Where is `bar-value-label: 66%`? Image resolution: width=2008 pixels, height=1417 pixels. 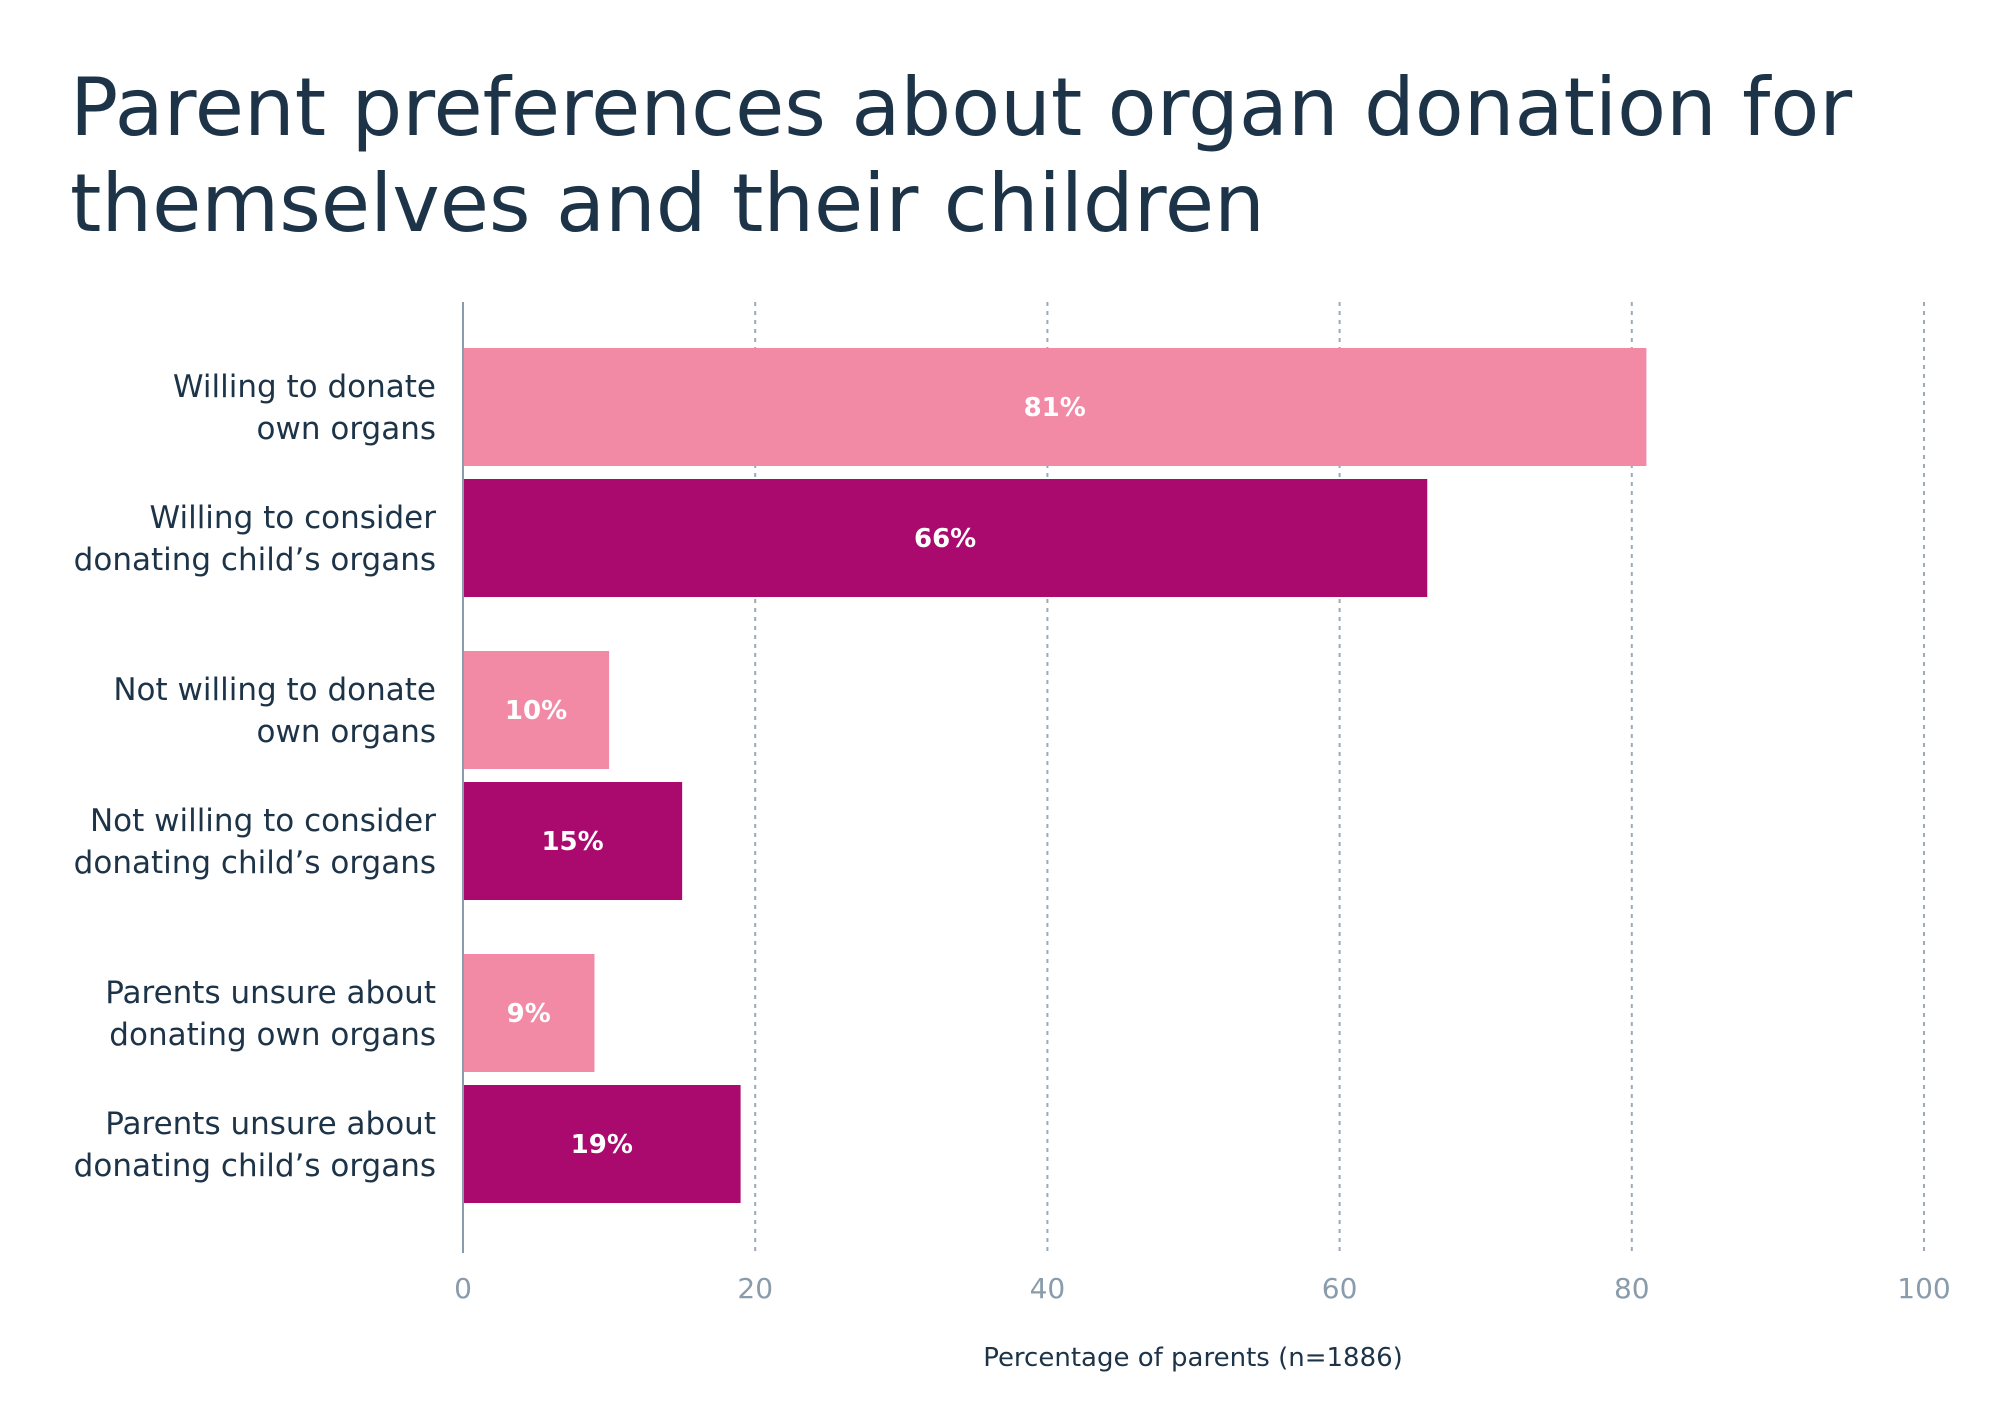
bar-value-label: 66% is located at coordinates (945, 539).